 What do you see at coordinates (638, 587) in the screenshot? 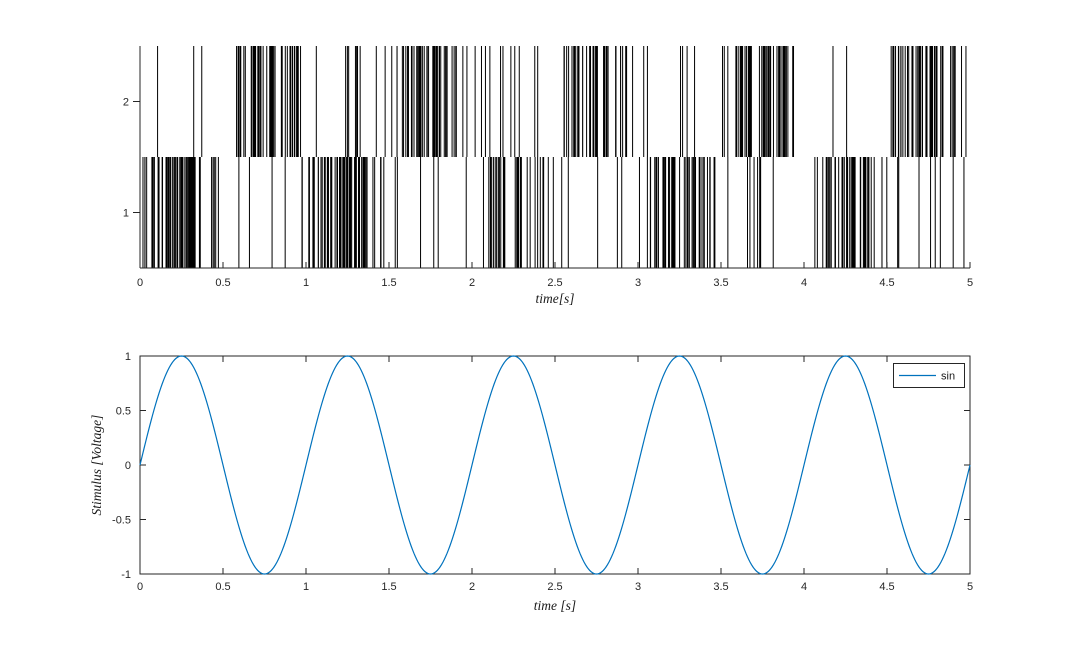
I see `stimulus-x-tick-label: 3` at bounding box center [638, 587].